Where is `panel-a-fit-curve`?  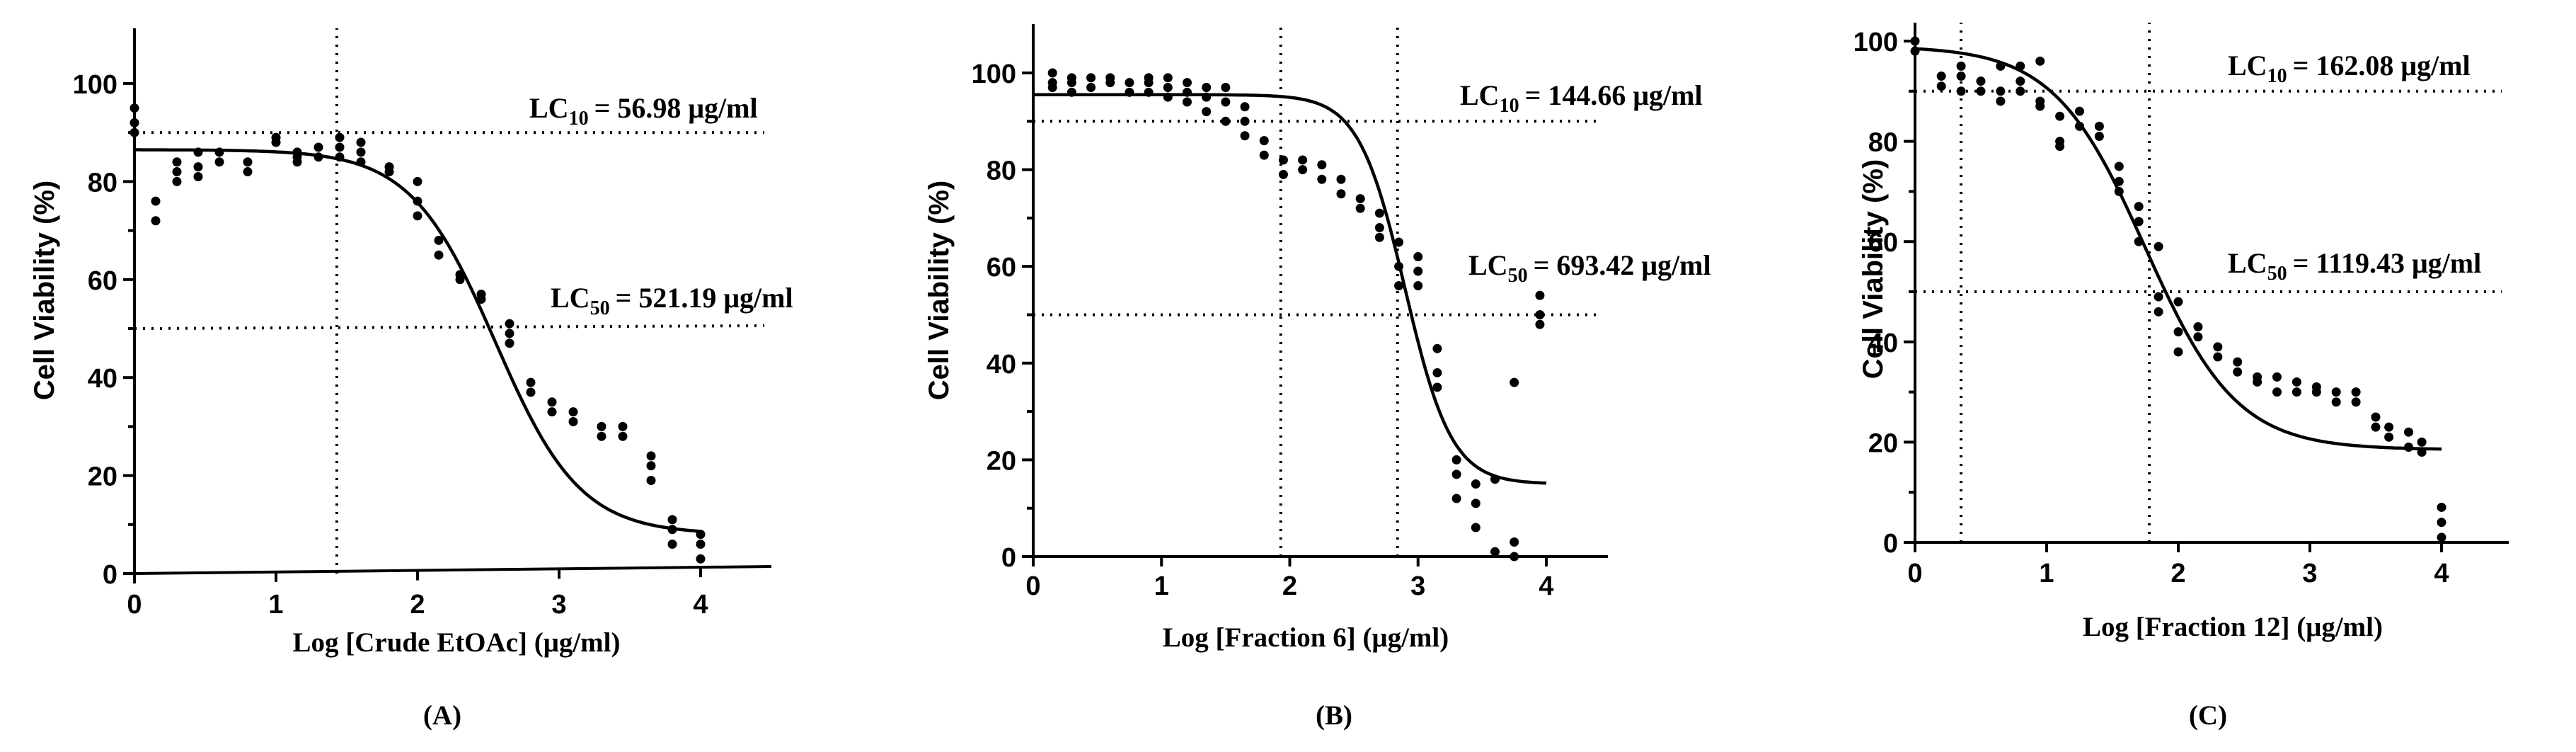
panel-a-fit-curve is located at coordinates (418, 340).